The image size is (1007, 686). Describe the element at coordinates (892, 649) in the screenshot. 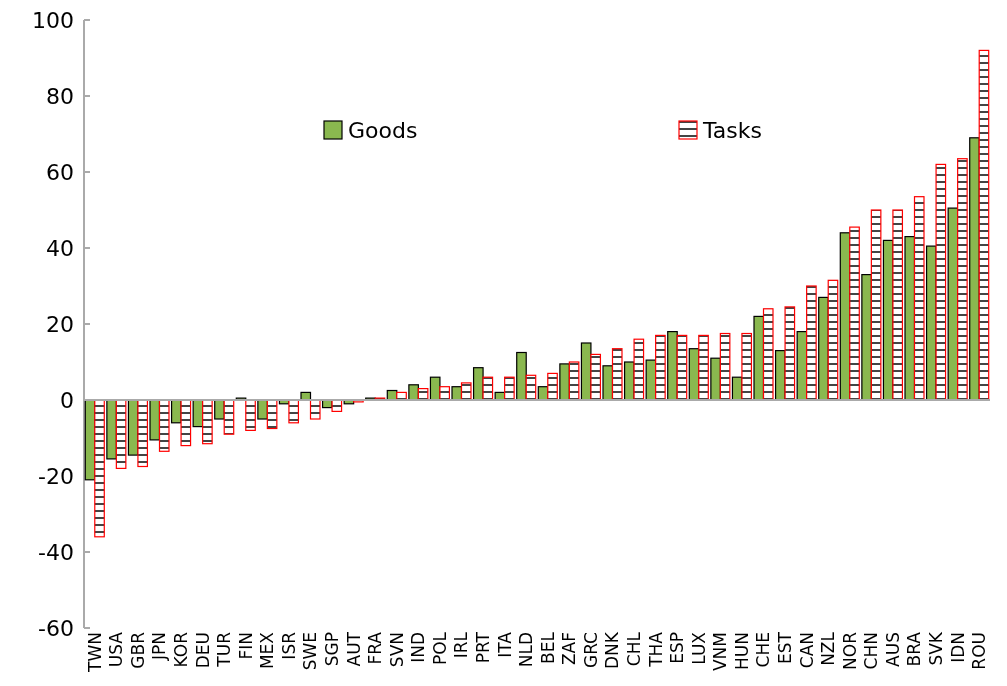

I see `x-tick-label: AUS` at that location.